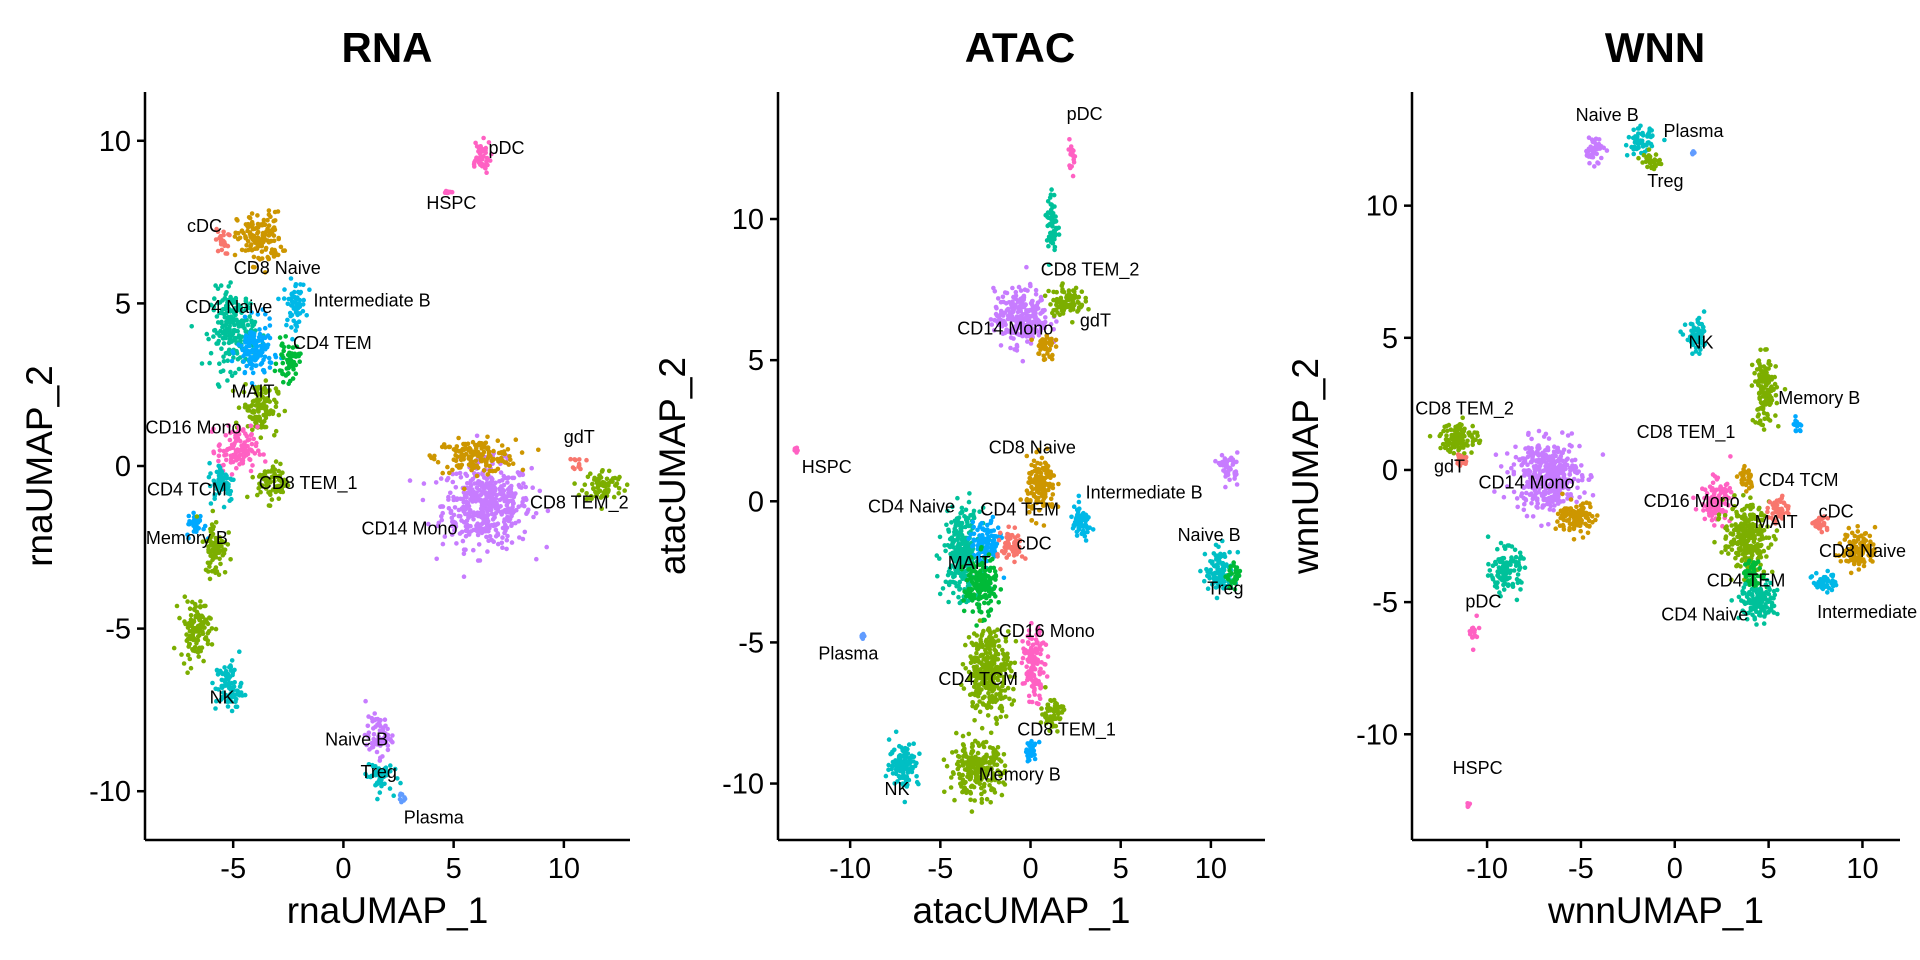  Describe the element at coordinates (1020, 47) in the screenshot. I see `panel-title: ATAC` at that location.